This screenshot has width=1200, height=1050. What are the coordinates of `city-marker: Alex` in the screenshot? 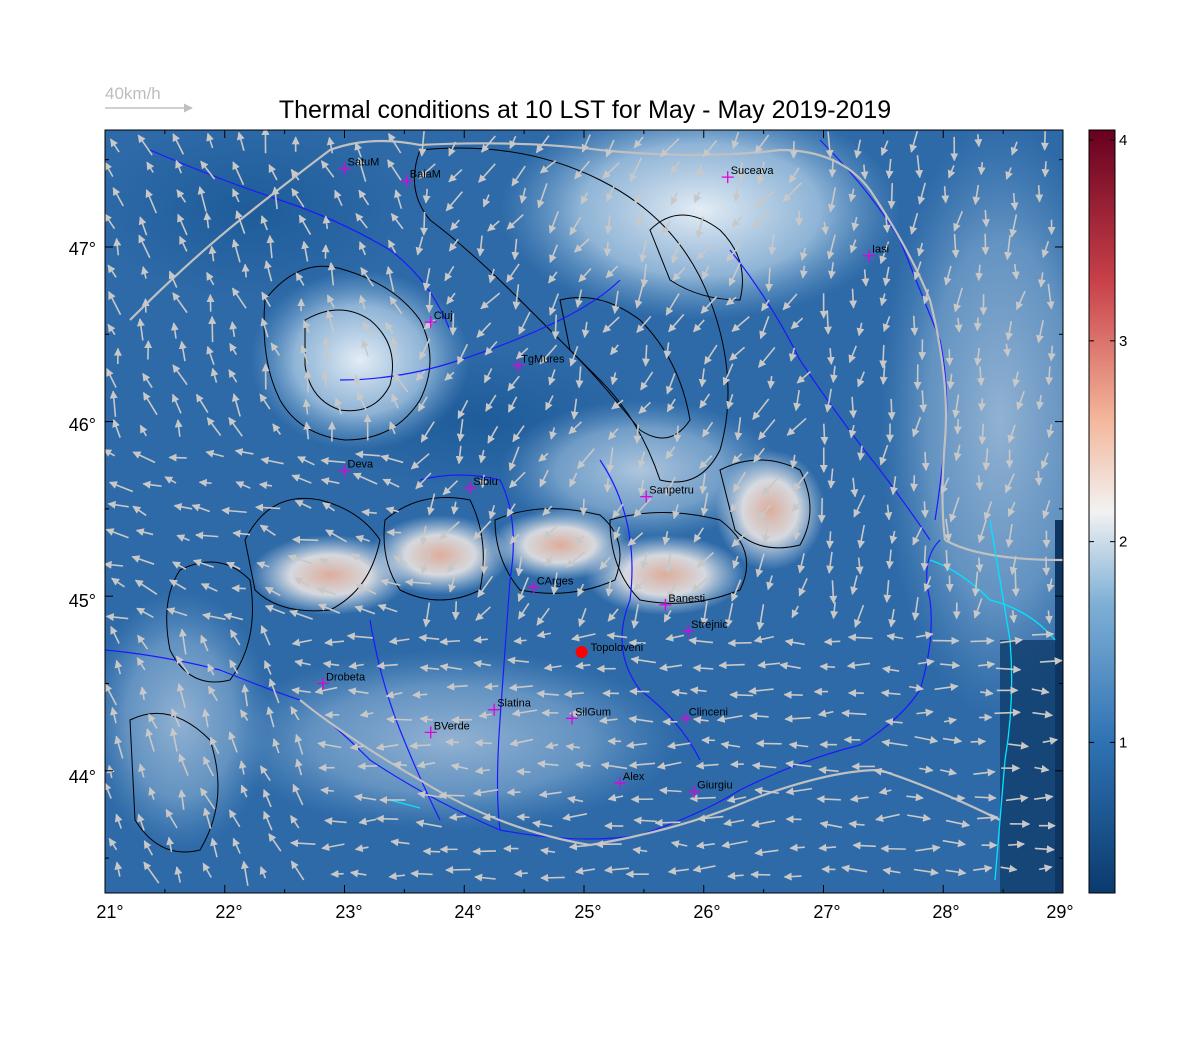 It's located at (629, 780).